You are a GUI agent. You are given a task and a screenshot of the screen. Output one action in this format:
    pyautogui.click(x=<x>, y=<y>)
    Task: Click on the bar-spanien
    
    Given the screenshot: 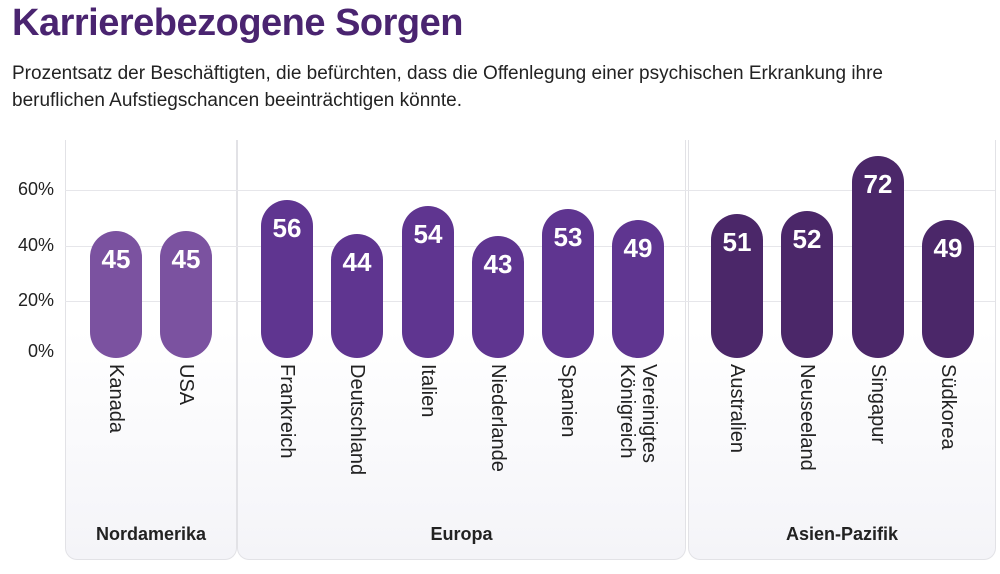 What is the action you would take?
    pyautogui.click(x=568, y=283)
    